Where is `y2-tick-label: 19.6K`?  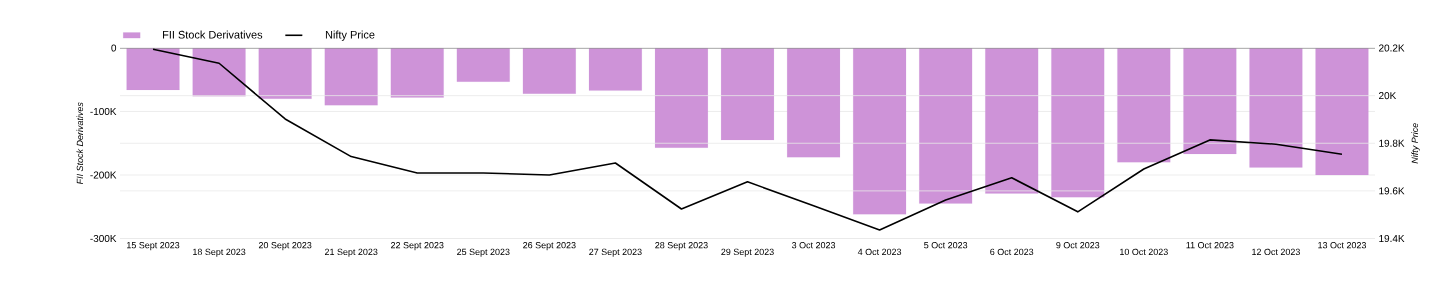 y2-tick-label: 19.6K is located at coordinates (1392, 191).